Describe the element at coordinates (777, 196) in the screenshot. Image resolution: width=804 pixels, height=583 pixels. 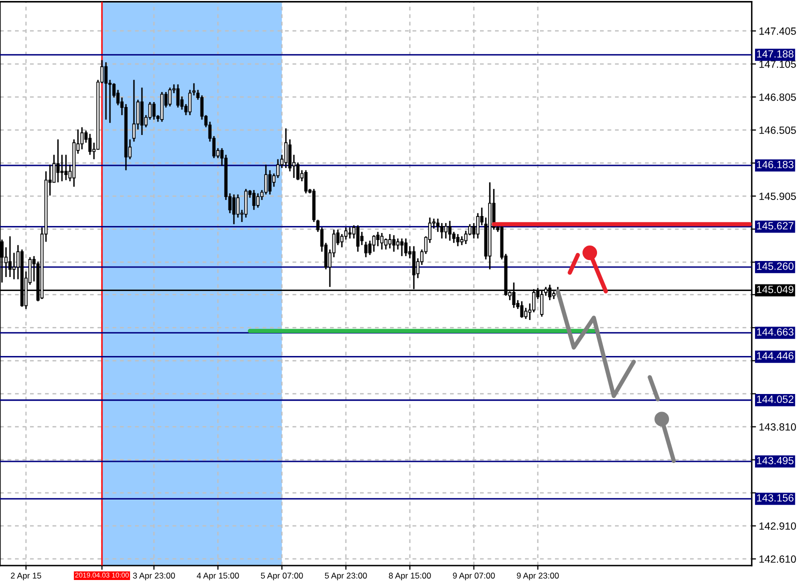
I see `y-tick-label: 145.905` at that location.